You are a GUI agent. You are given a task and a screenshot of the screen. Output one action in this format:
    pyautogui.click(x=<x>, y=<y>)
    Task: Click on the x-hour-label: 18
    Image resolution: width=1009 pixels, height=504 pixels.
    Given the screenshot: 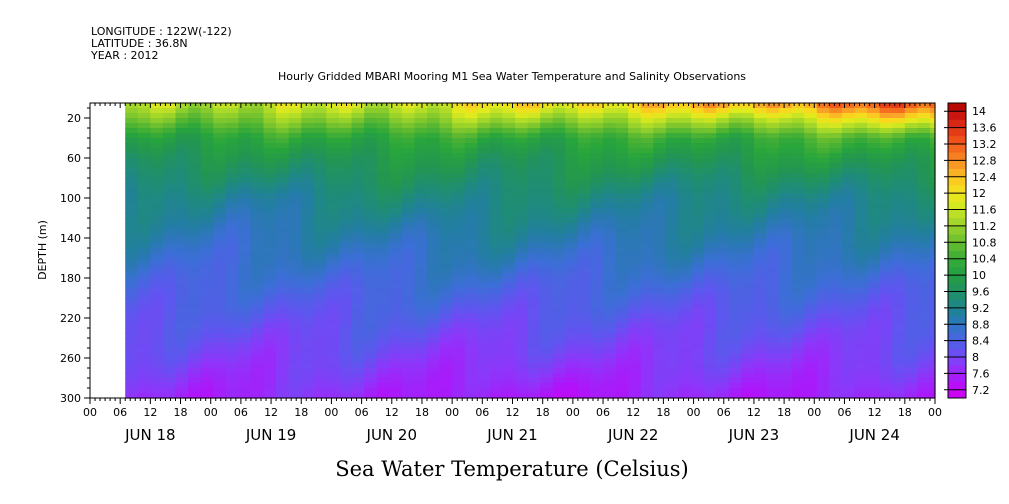 What is the action you would take?
    pyautogui.click(x=663, y=412)
    